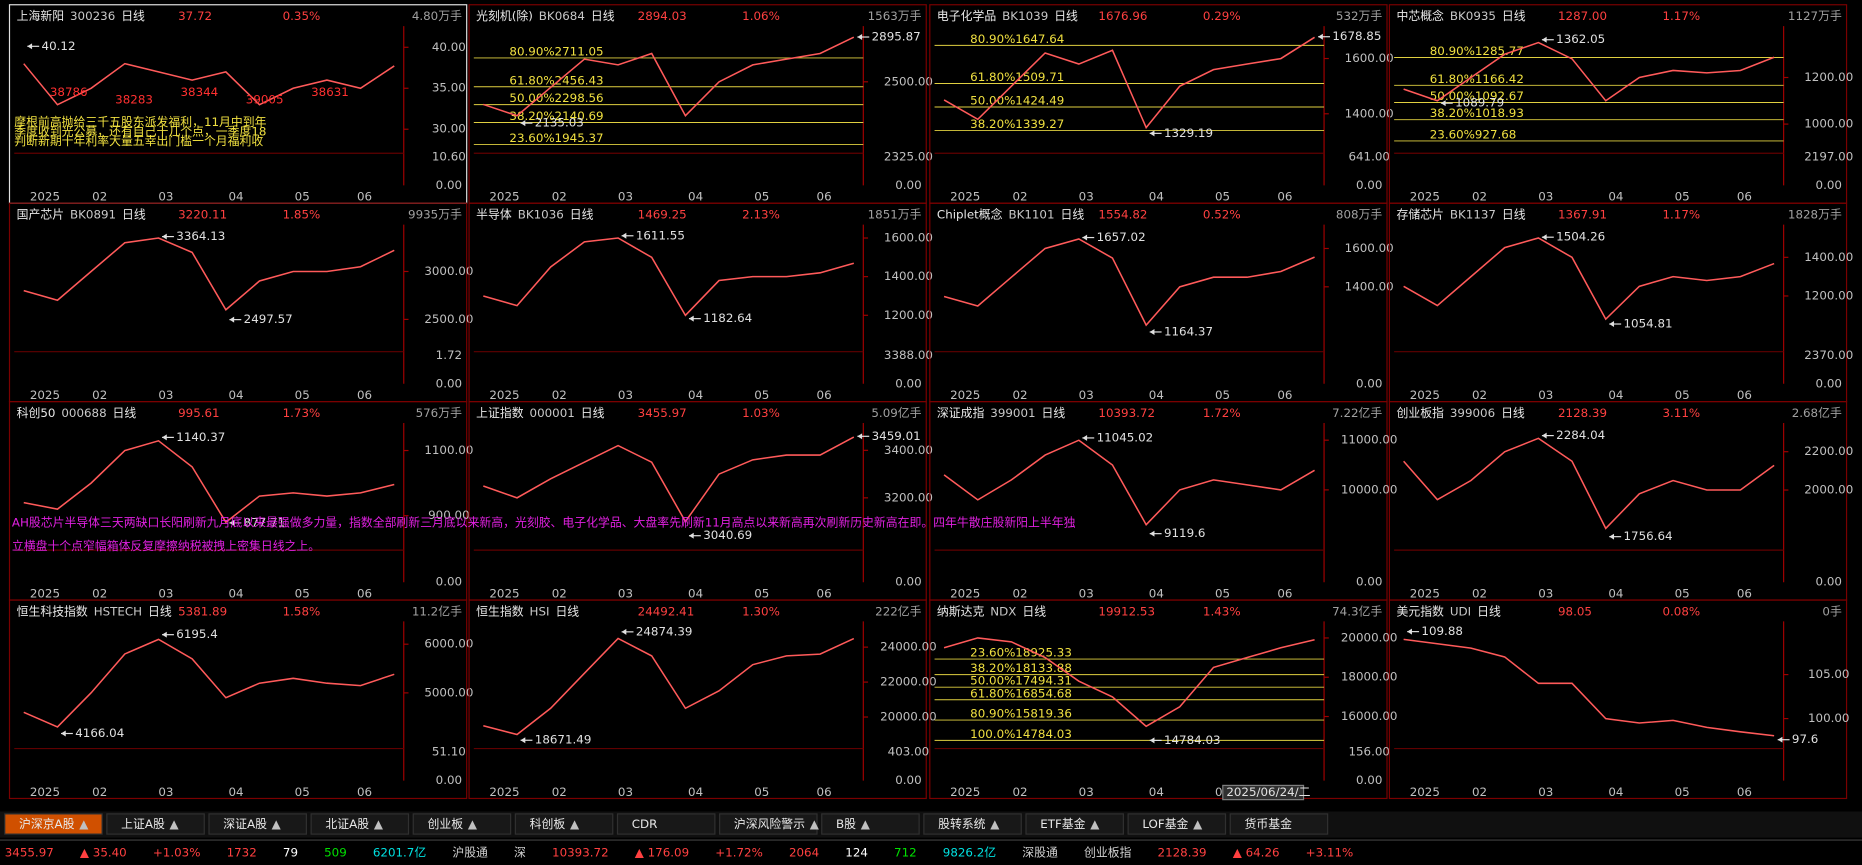 Image resolution: width=1862 pixels, height=865 pixels. What do you see at coordinates (870, 824) in the screenshot?
I see `tab: B股 ▲` at bounding box center [870, 824].